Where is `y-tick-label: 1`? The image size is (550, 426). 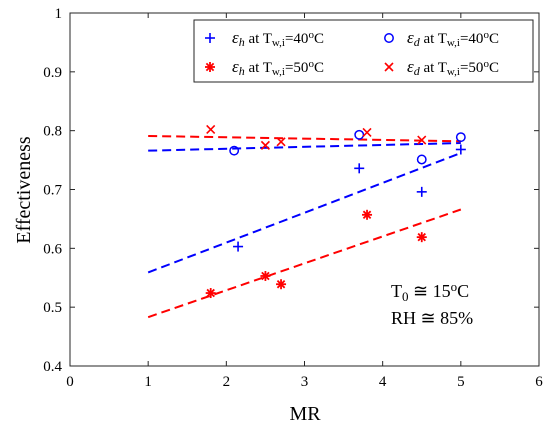 y-tick-label: 1 is located at coordinates (59, 14).